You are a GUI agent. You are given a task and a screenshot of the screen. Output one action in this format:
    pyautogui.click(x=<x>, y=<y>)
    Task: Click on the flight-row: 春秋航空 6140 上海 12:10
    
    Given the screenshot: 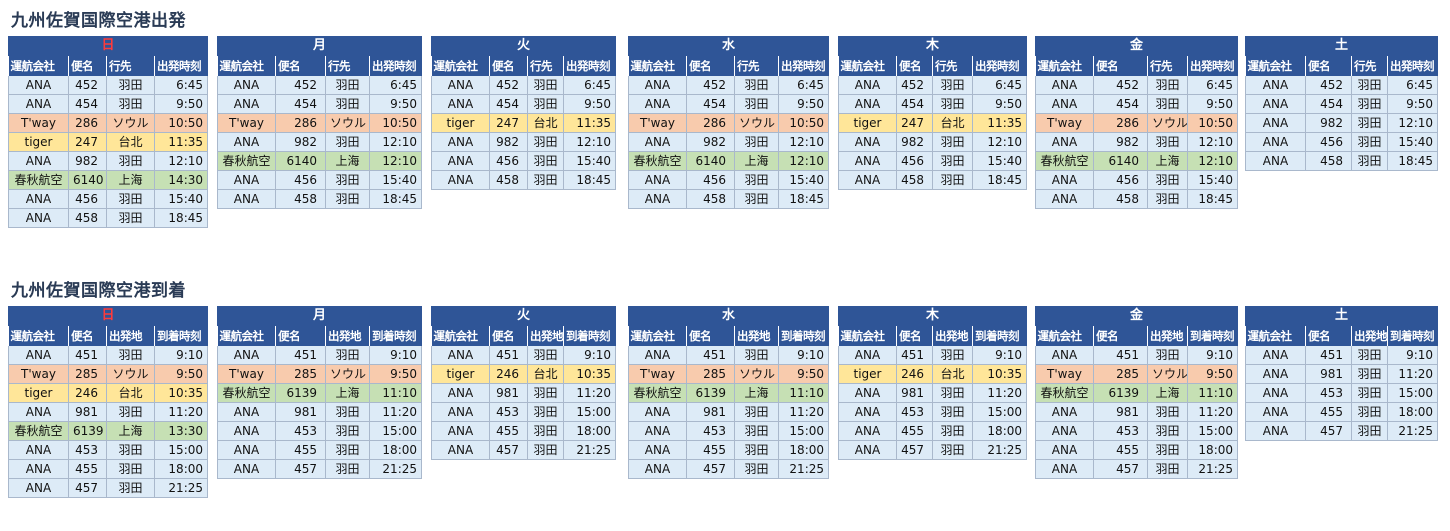 What is the action you would take?
    pyautogui.click(x=320, y=161)
    